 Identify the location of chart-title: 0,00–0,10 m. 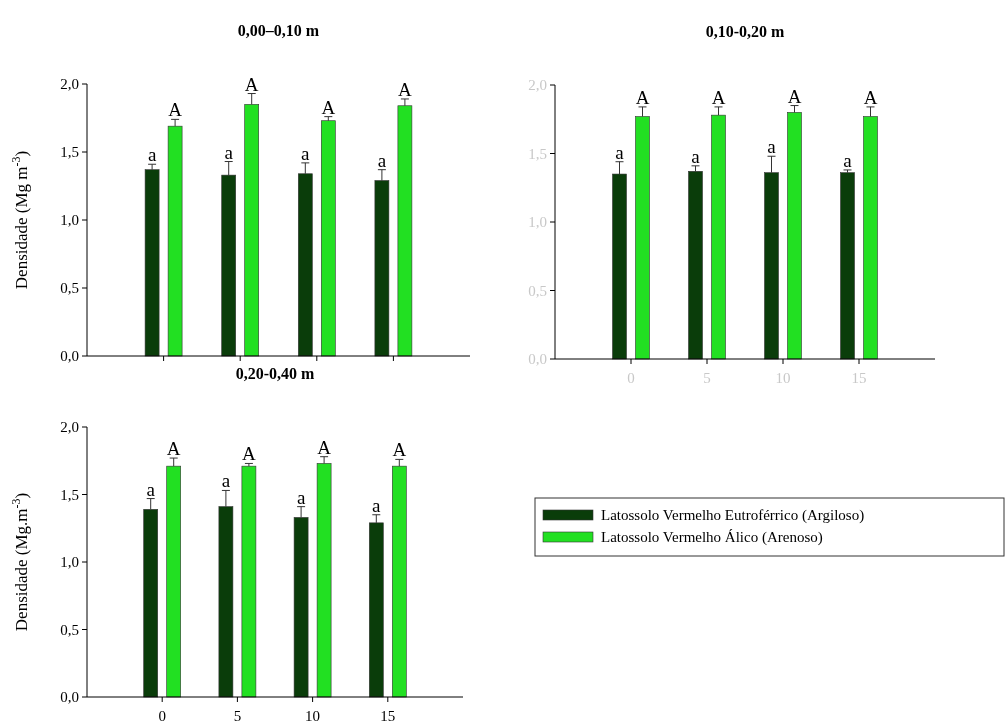
(278, 30).